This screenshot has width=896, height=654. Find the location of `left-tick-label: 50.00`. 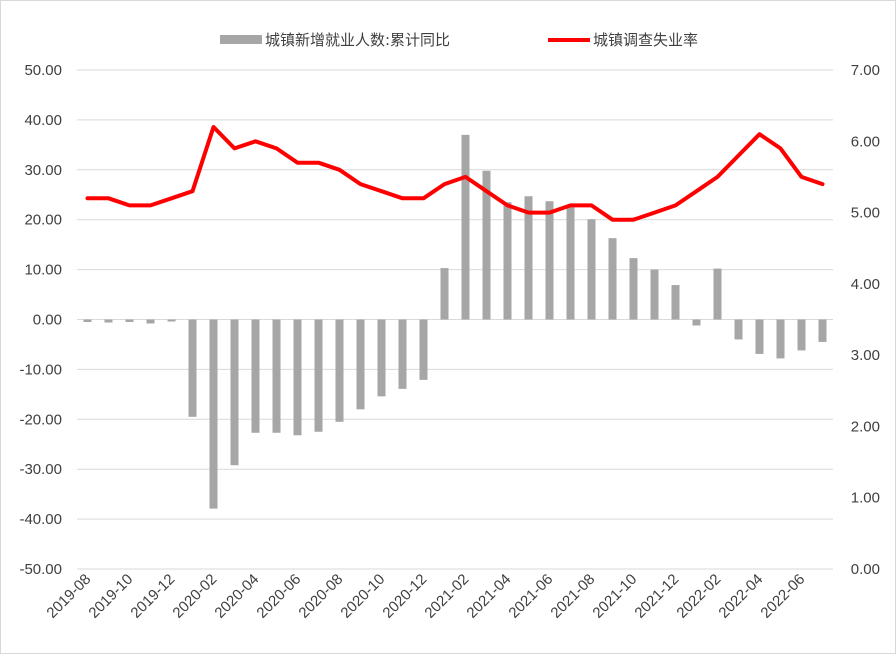

left-tick-label: 50.00 is located at coordinates (43, 70).